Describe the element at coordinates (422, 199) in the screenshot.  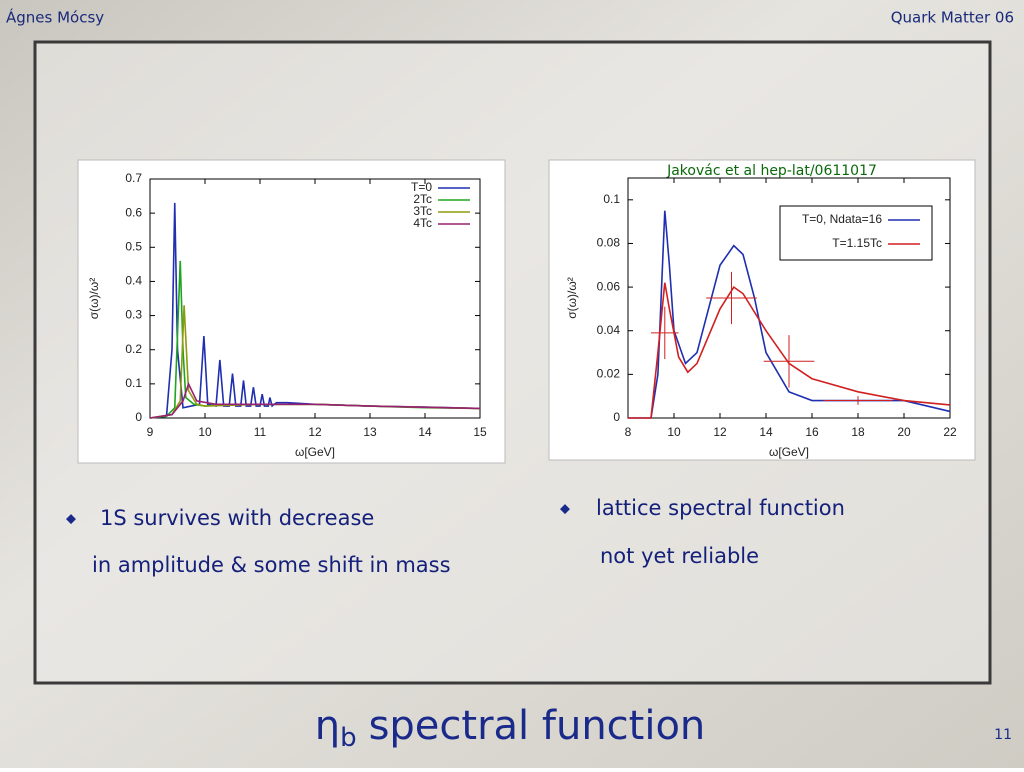
I see `legend-label: 2Tc` at that location.